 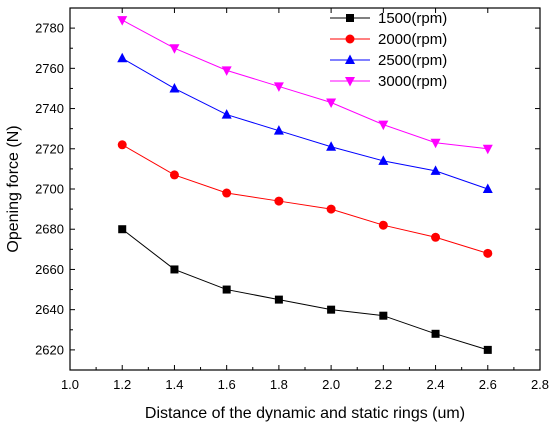 I want to click on legend-label: 2000(rpm), so click(x=412, y=39).